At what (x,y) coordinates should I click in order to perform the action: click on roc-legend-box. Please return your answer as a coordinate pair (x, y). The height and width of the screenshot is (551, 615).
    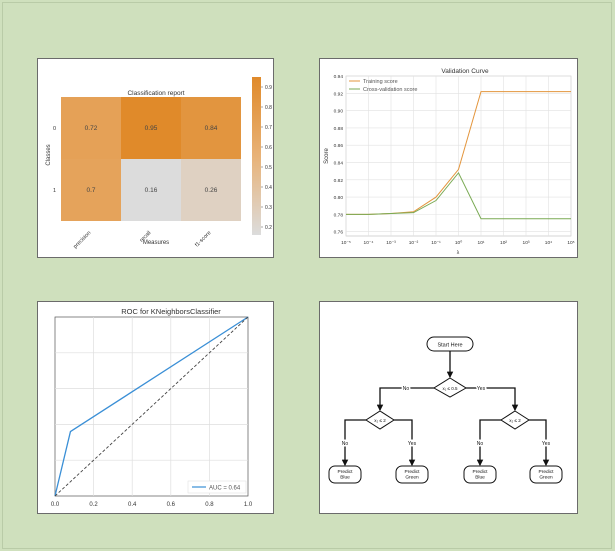
    Looking at the image, I should click on (217, 487).